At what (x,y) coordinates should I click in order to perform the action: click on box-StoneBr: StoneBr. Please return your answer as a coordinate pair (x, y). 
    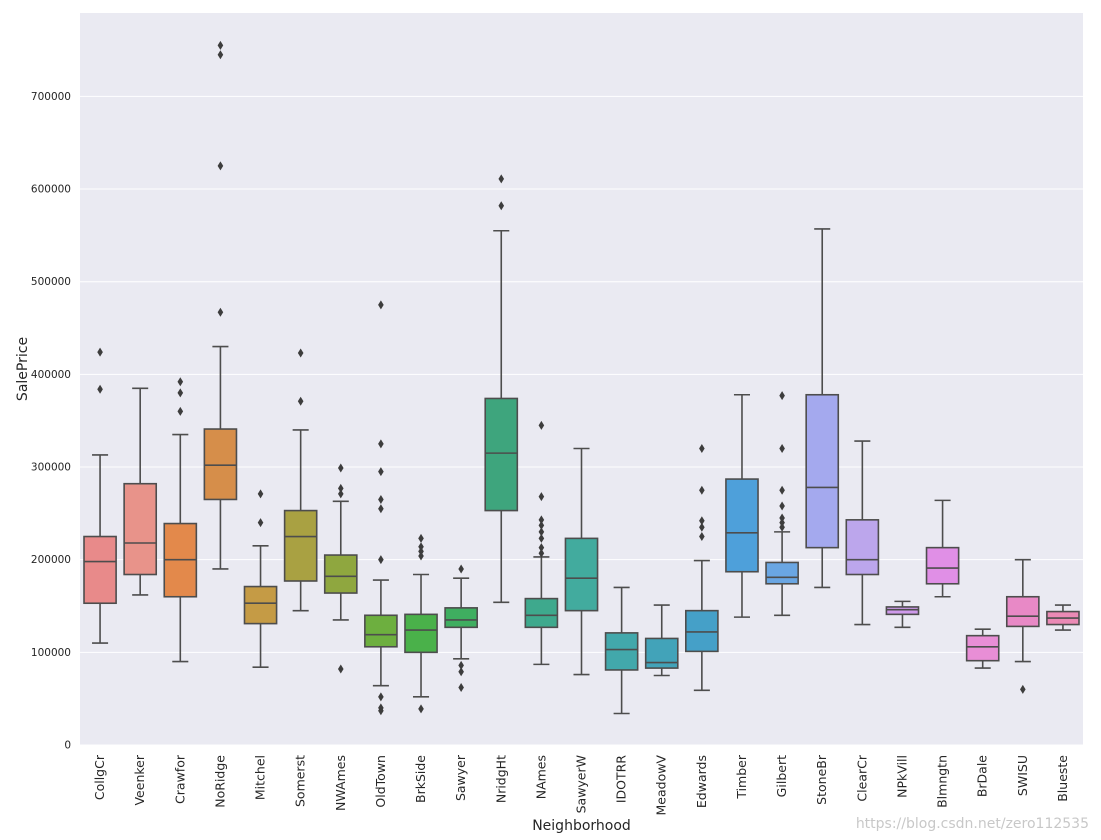
    Looking at the image, I should click on (822, 516).